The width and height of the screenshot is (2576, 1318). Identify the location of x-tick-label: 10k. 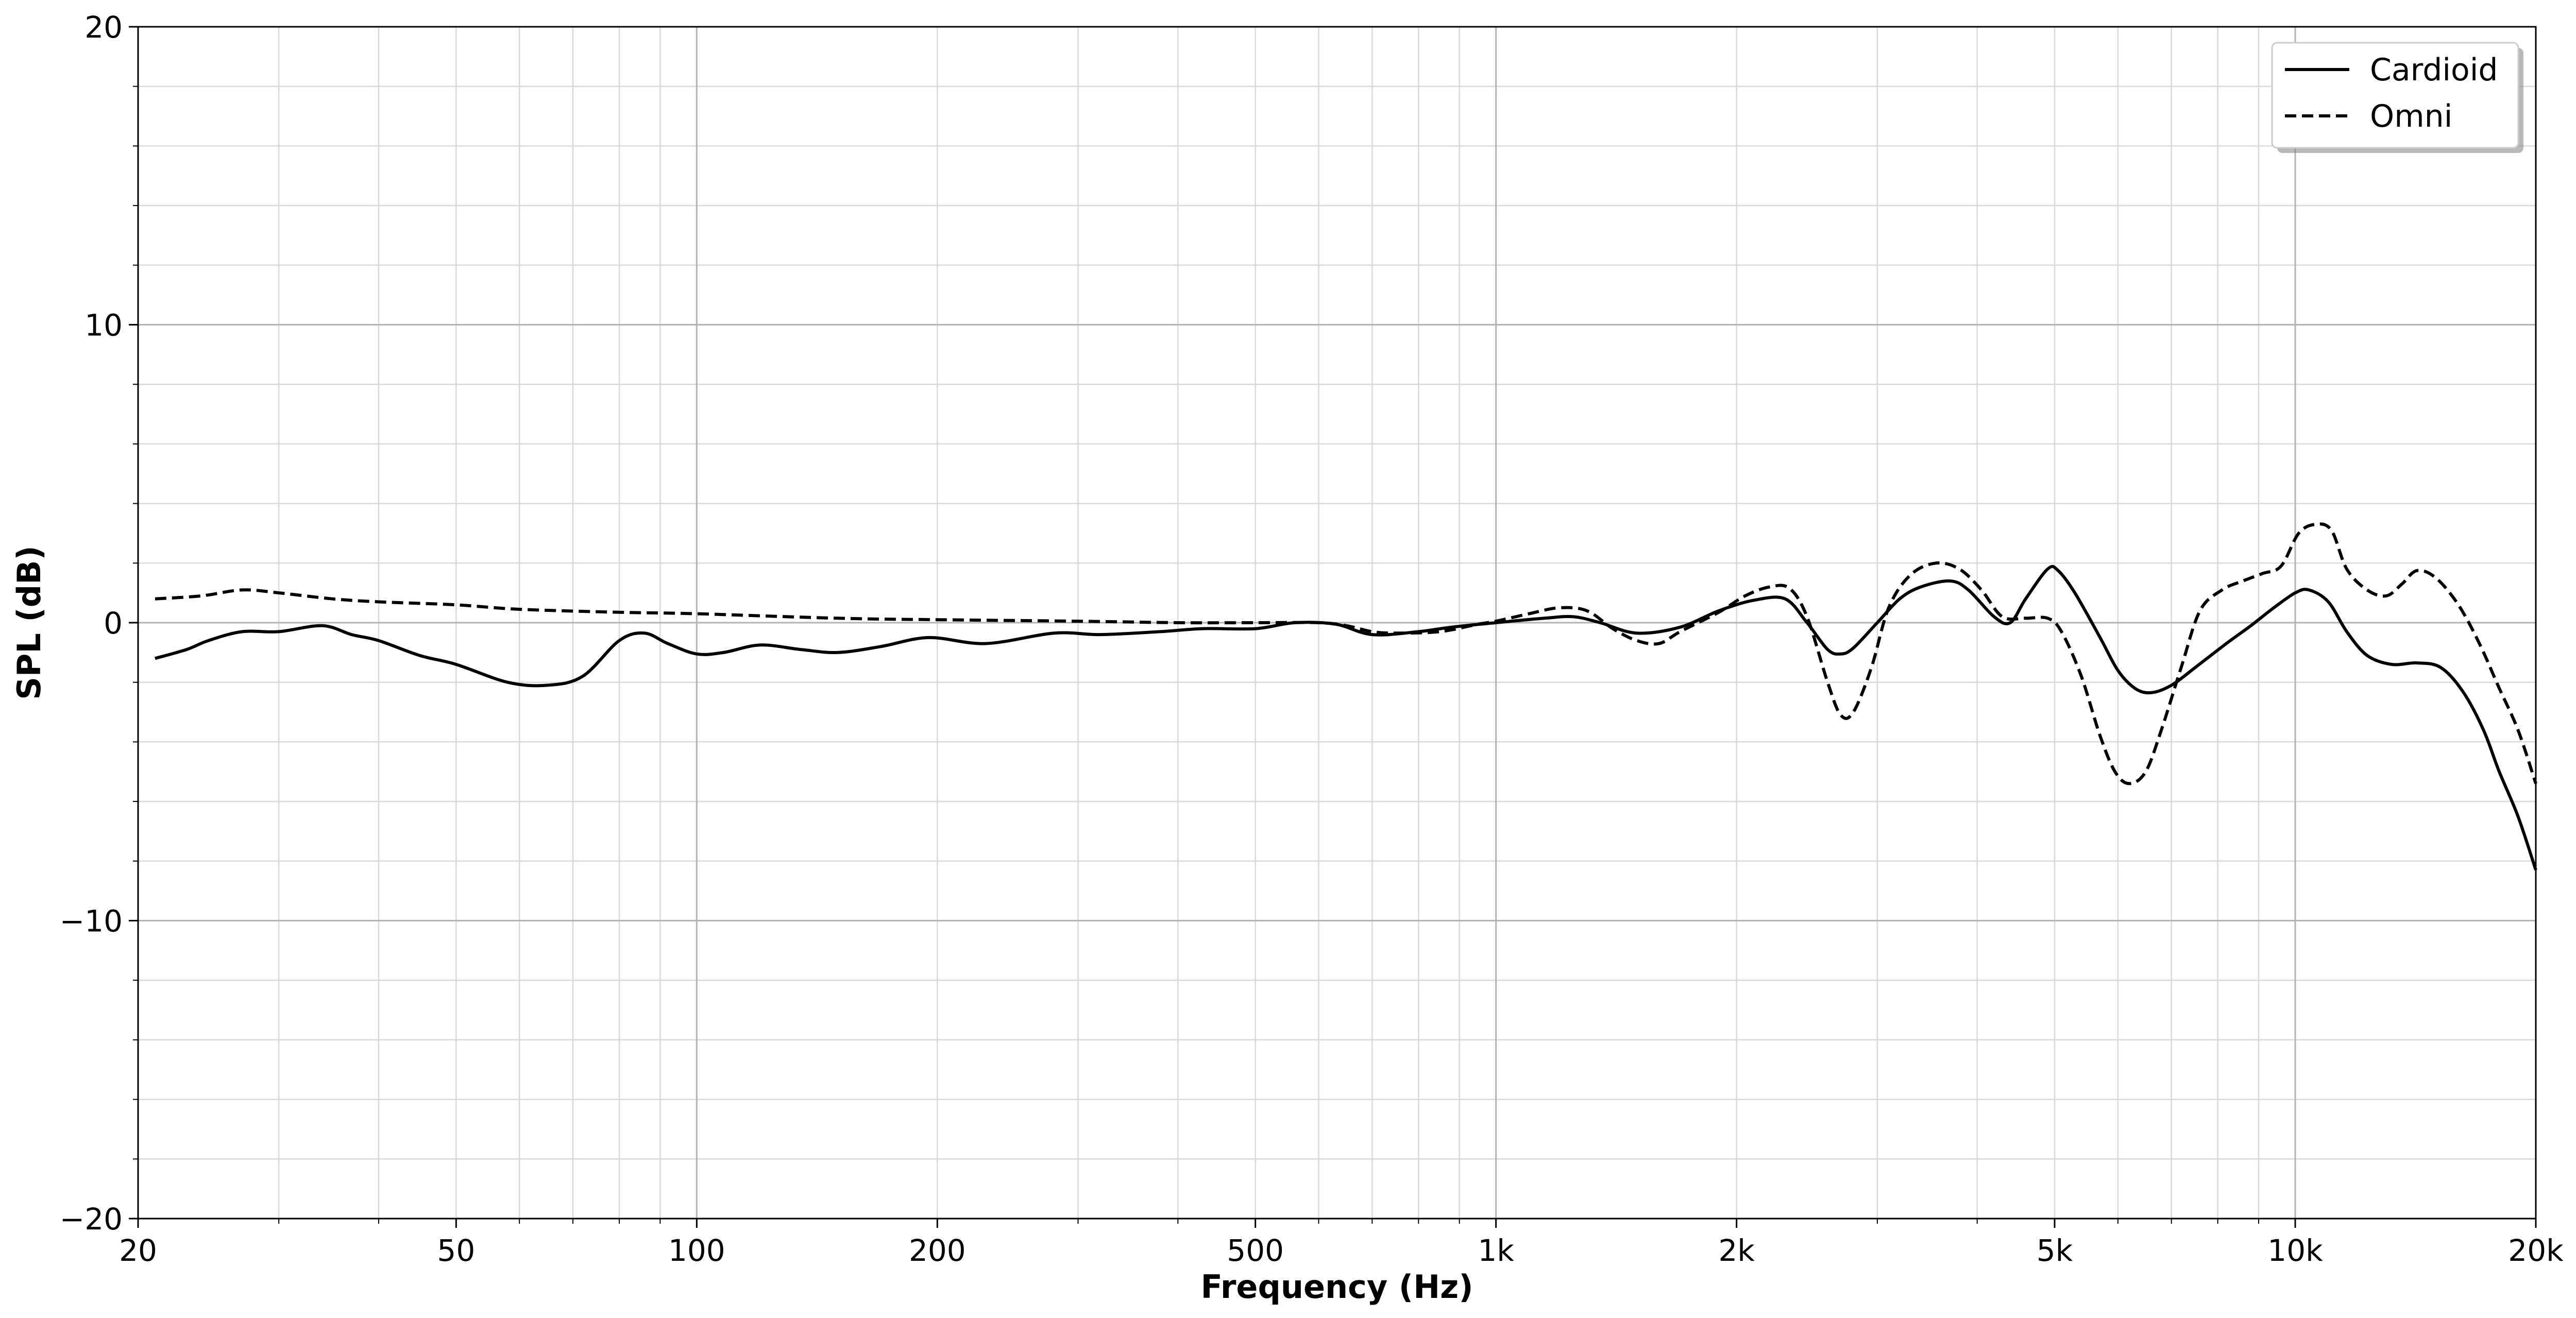
(2295, 1250).